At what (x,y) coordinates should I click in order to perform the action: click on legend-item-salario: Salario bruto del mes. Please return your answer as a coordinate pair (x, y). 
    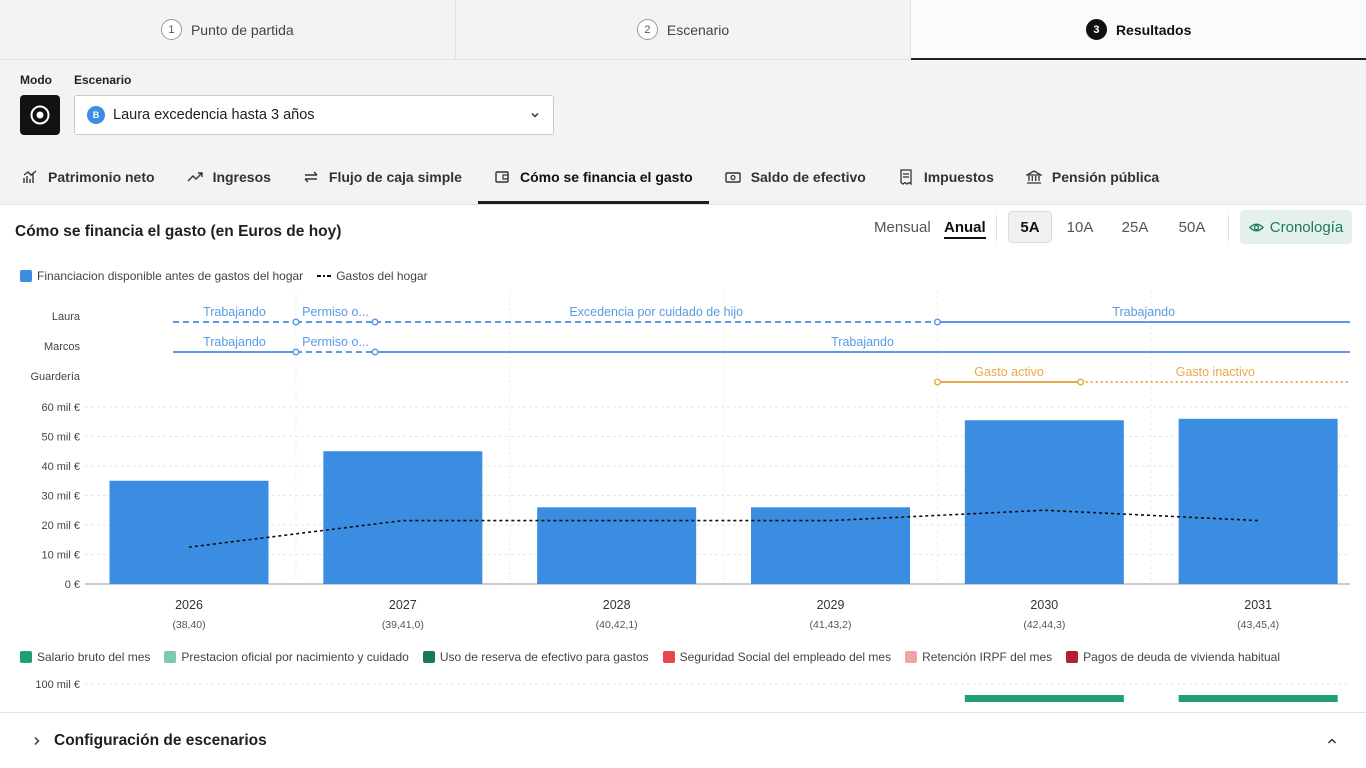
    Looking at the image, I should click on (85, 657).